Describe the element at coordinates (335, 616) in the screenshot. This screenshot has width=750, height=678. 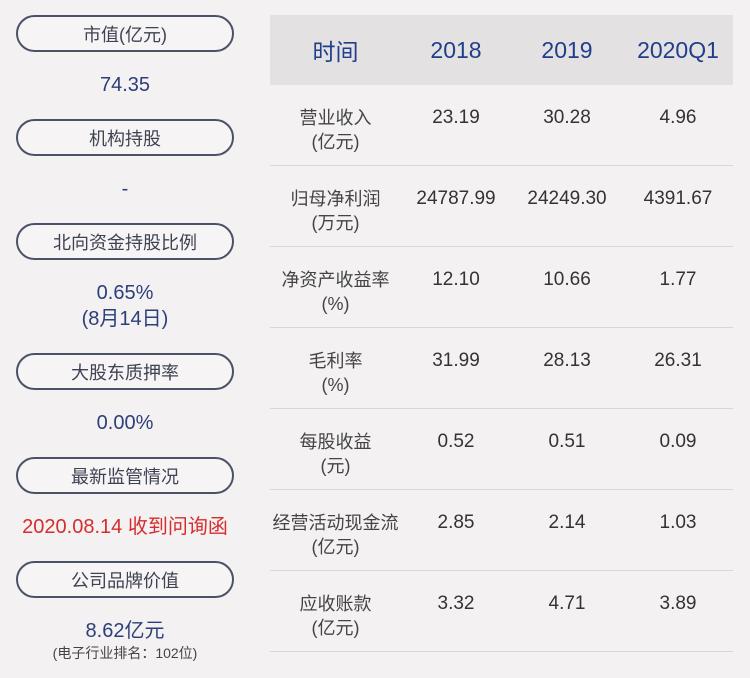
I see `row-label: 应收账款 (亿元)` at that location.